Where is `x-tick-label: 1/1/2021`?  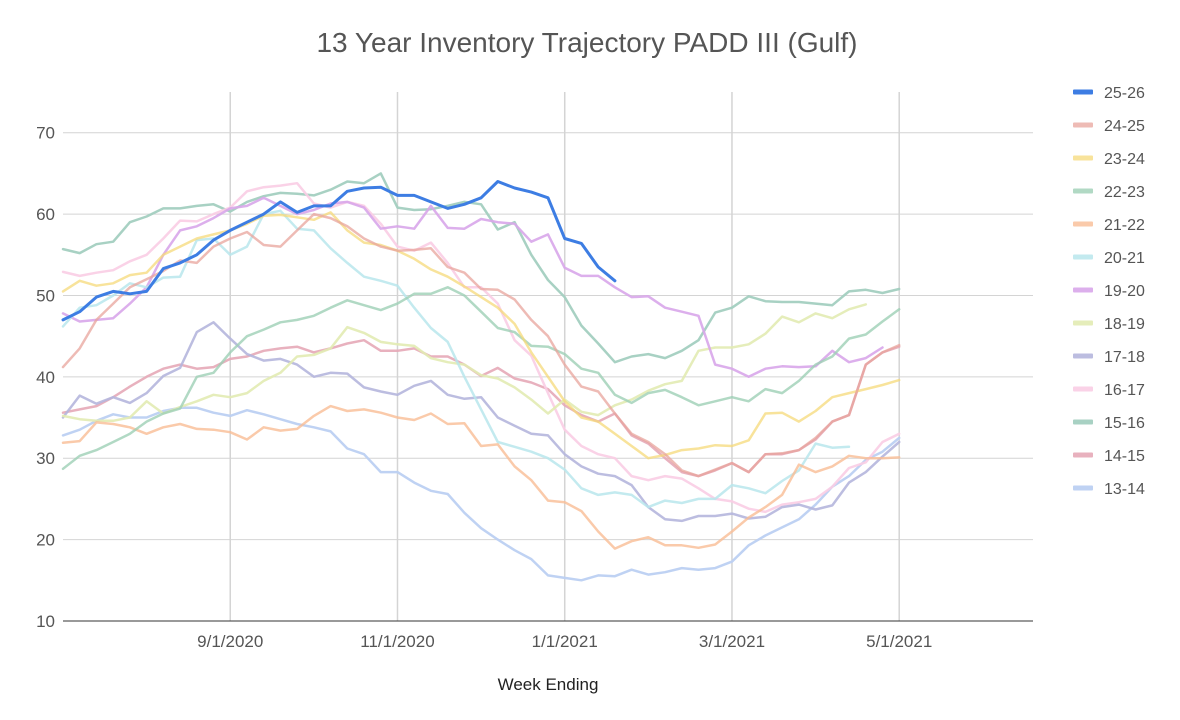 x-tick-label: 1/1/2021 is located at coordinates (565, 641).